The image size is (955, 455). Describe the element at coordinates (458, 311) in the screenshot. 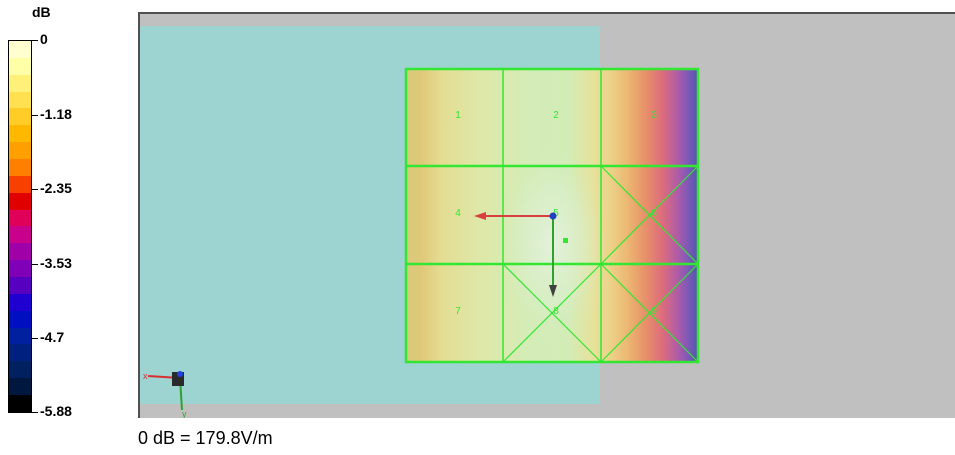

I see `cell-label: 7` at that location.